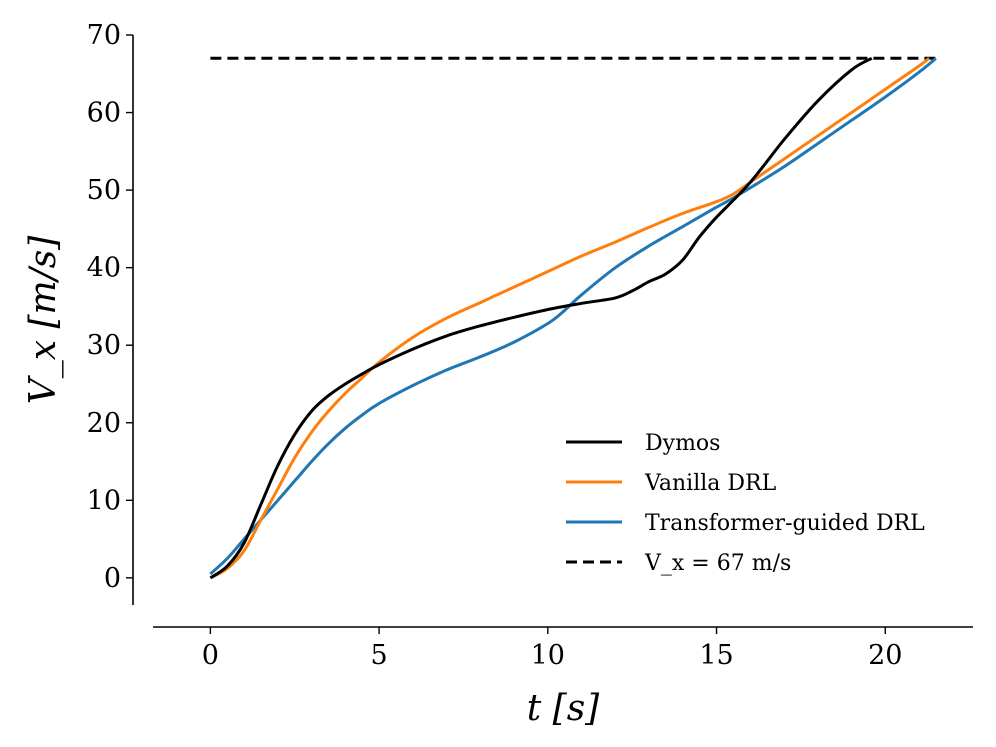 This screenshot has height=747, width=996. Describe the element at coordinates (563, 708) in the screenshot. I see `x-axis-title: t [s]` at that location.